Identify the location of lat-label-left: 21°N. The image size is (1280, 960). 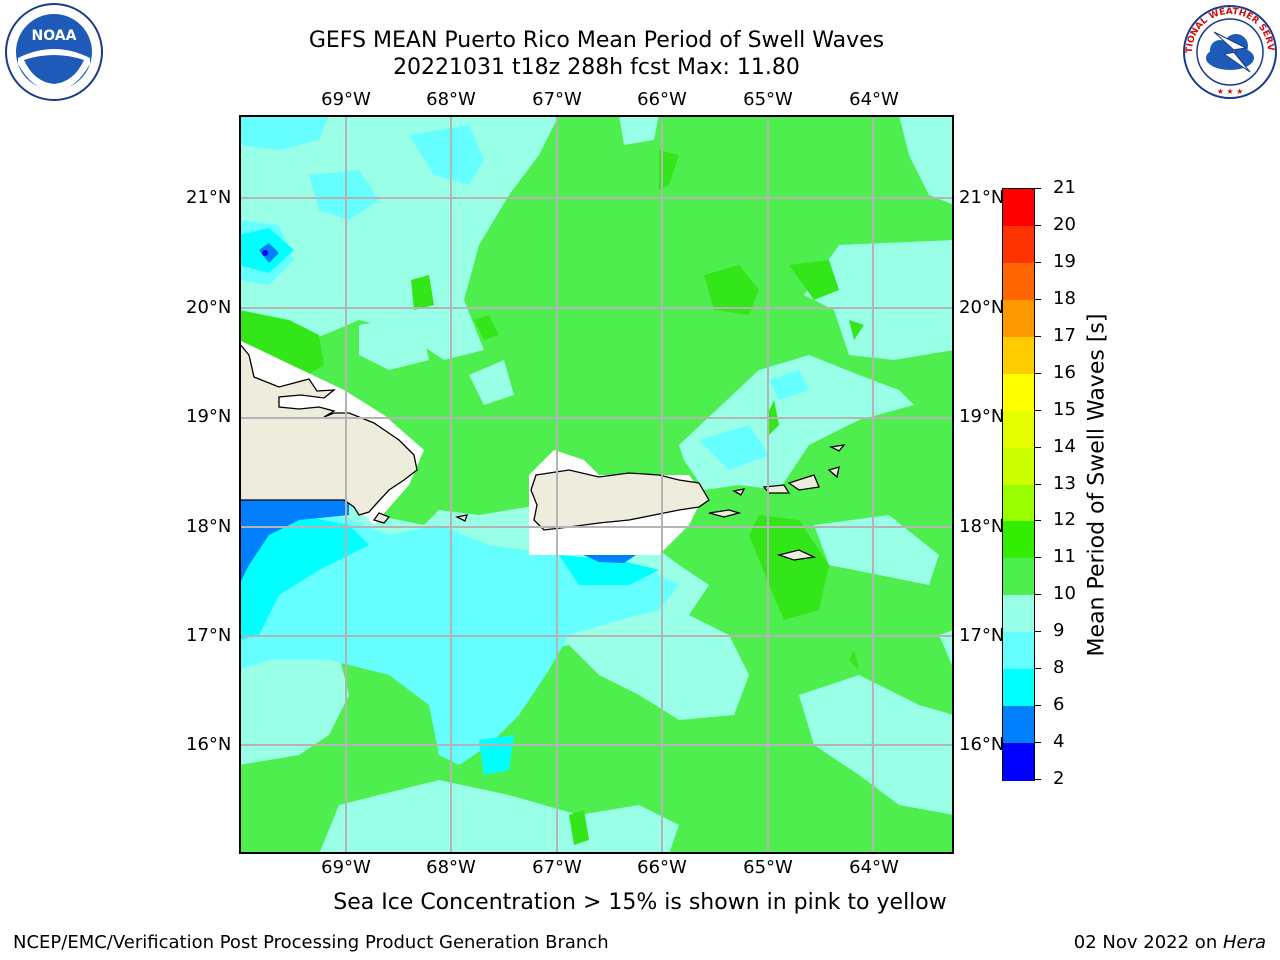
(209, 197).